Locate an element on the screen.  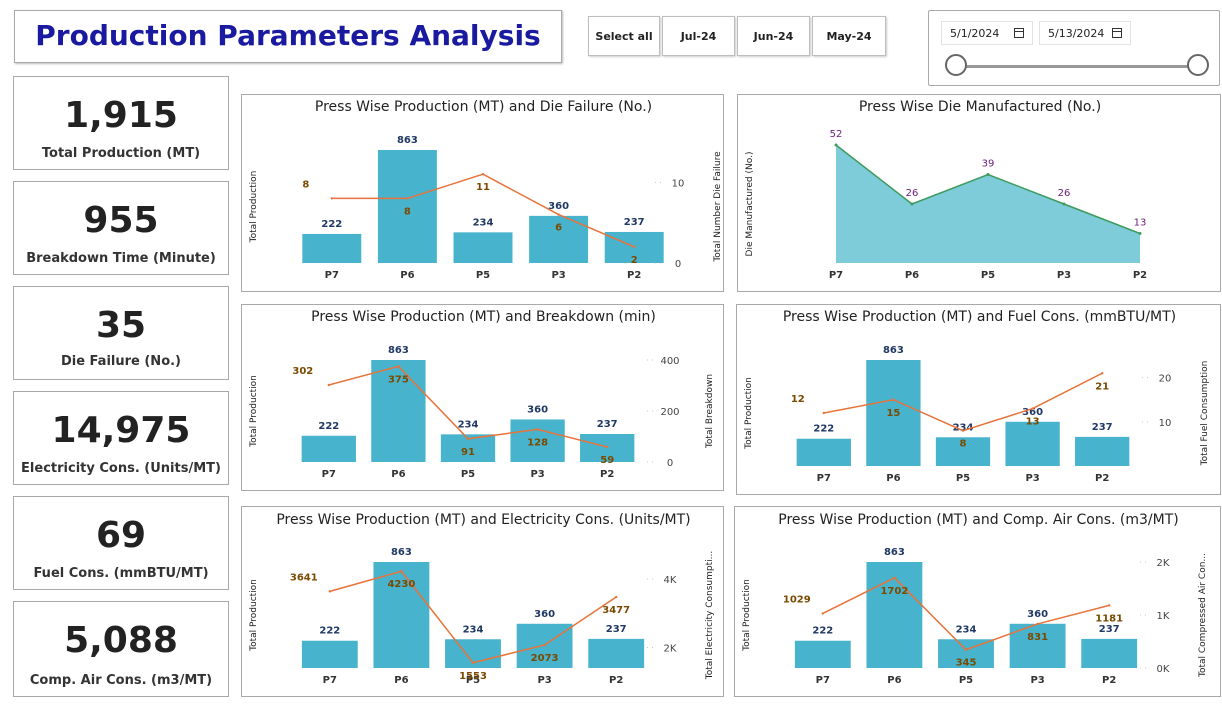
slicer-jul-24-button: Jul-24 is located at coordinates (698, 36).